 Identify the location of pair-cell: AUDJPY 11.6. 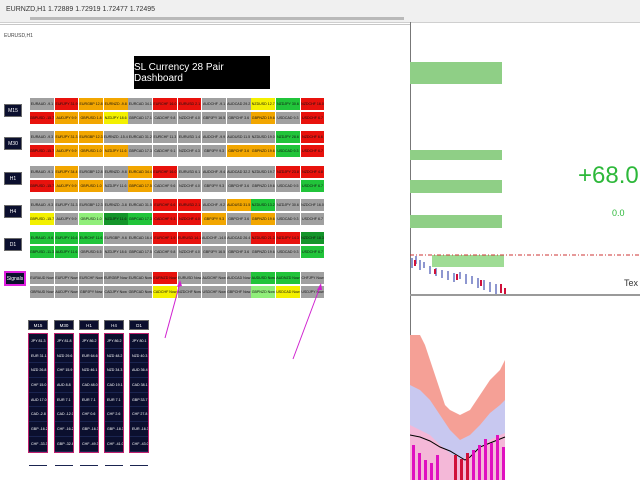
(66, 252).